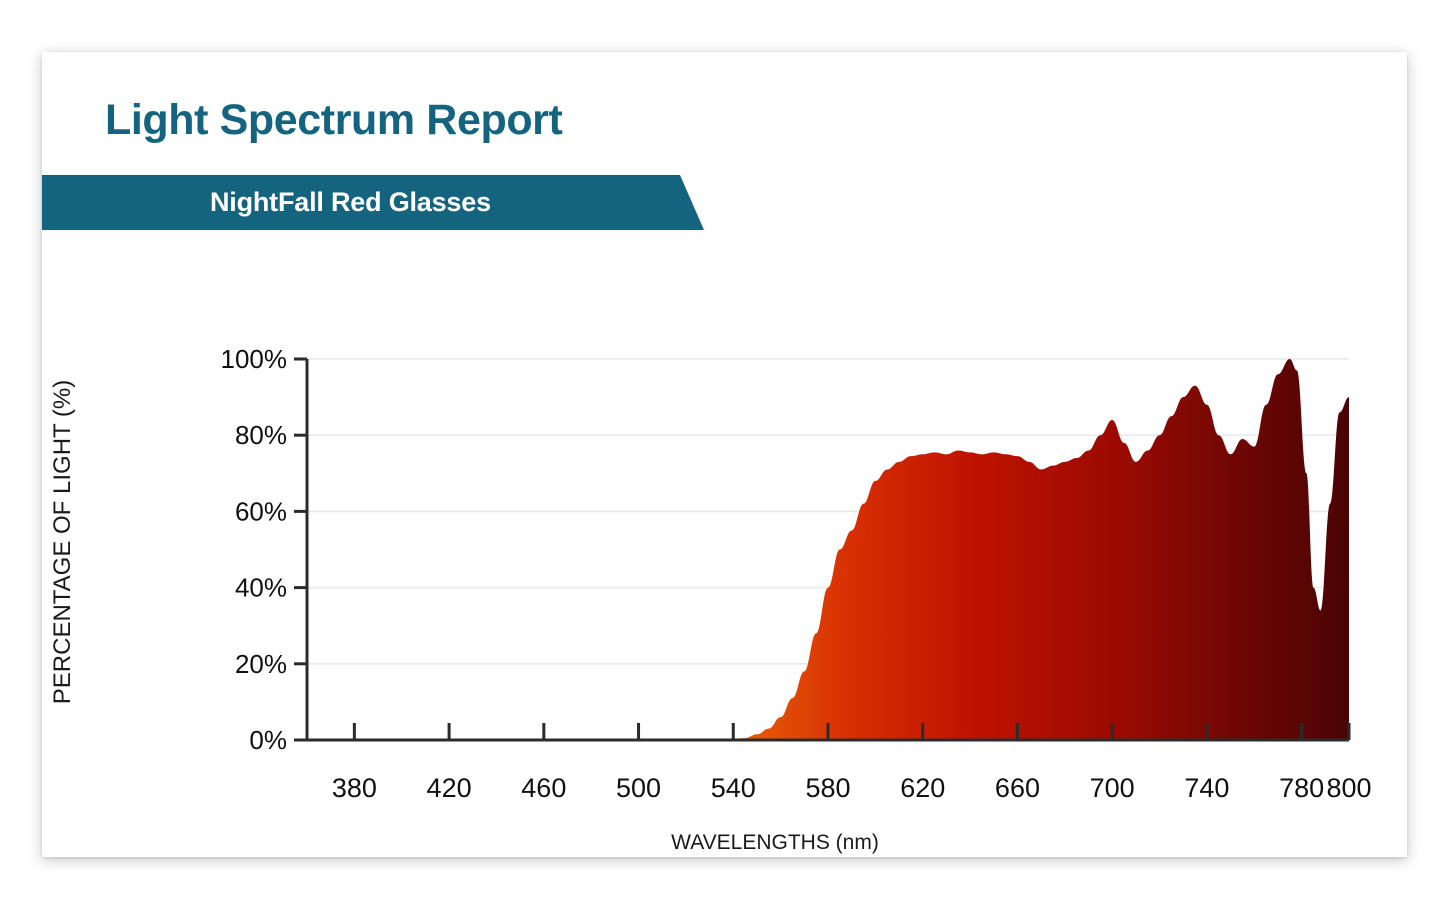 The image size is (1445, 918). What do you see at coordinates (62, 542) in the screenshot?
I see `y-axis-label: PERCENTAGE OF LIGHT (%)` at bounding box center [62, 542].